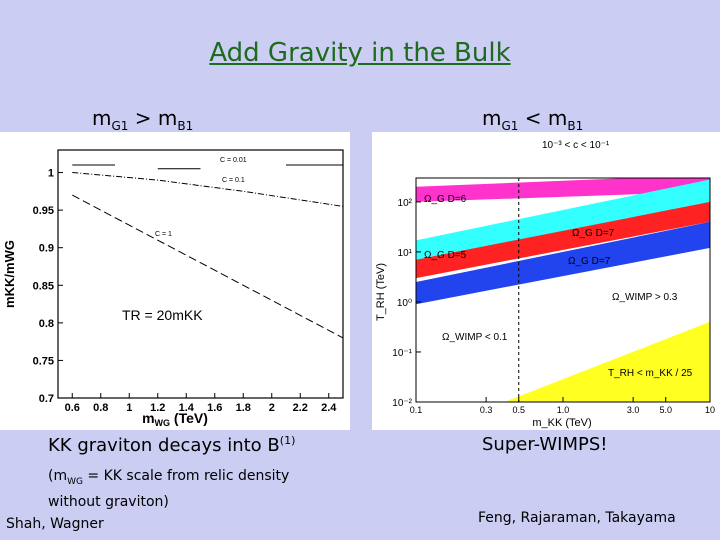 The image size is (720, 540). I want to click on left-credit: Shah, Wagner, so click(55, 524).